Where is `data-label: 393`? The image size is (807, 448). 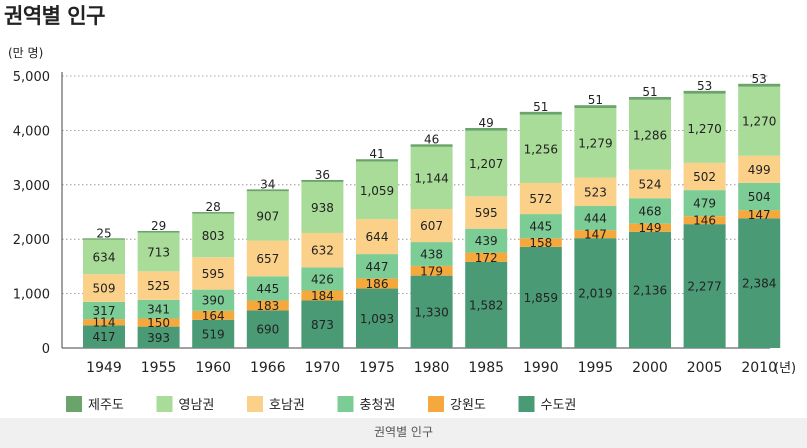
data-label: 393 is located at coordinates (158, 338).